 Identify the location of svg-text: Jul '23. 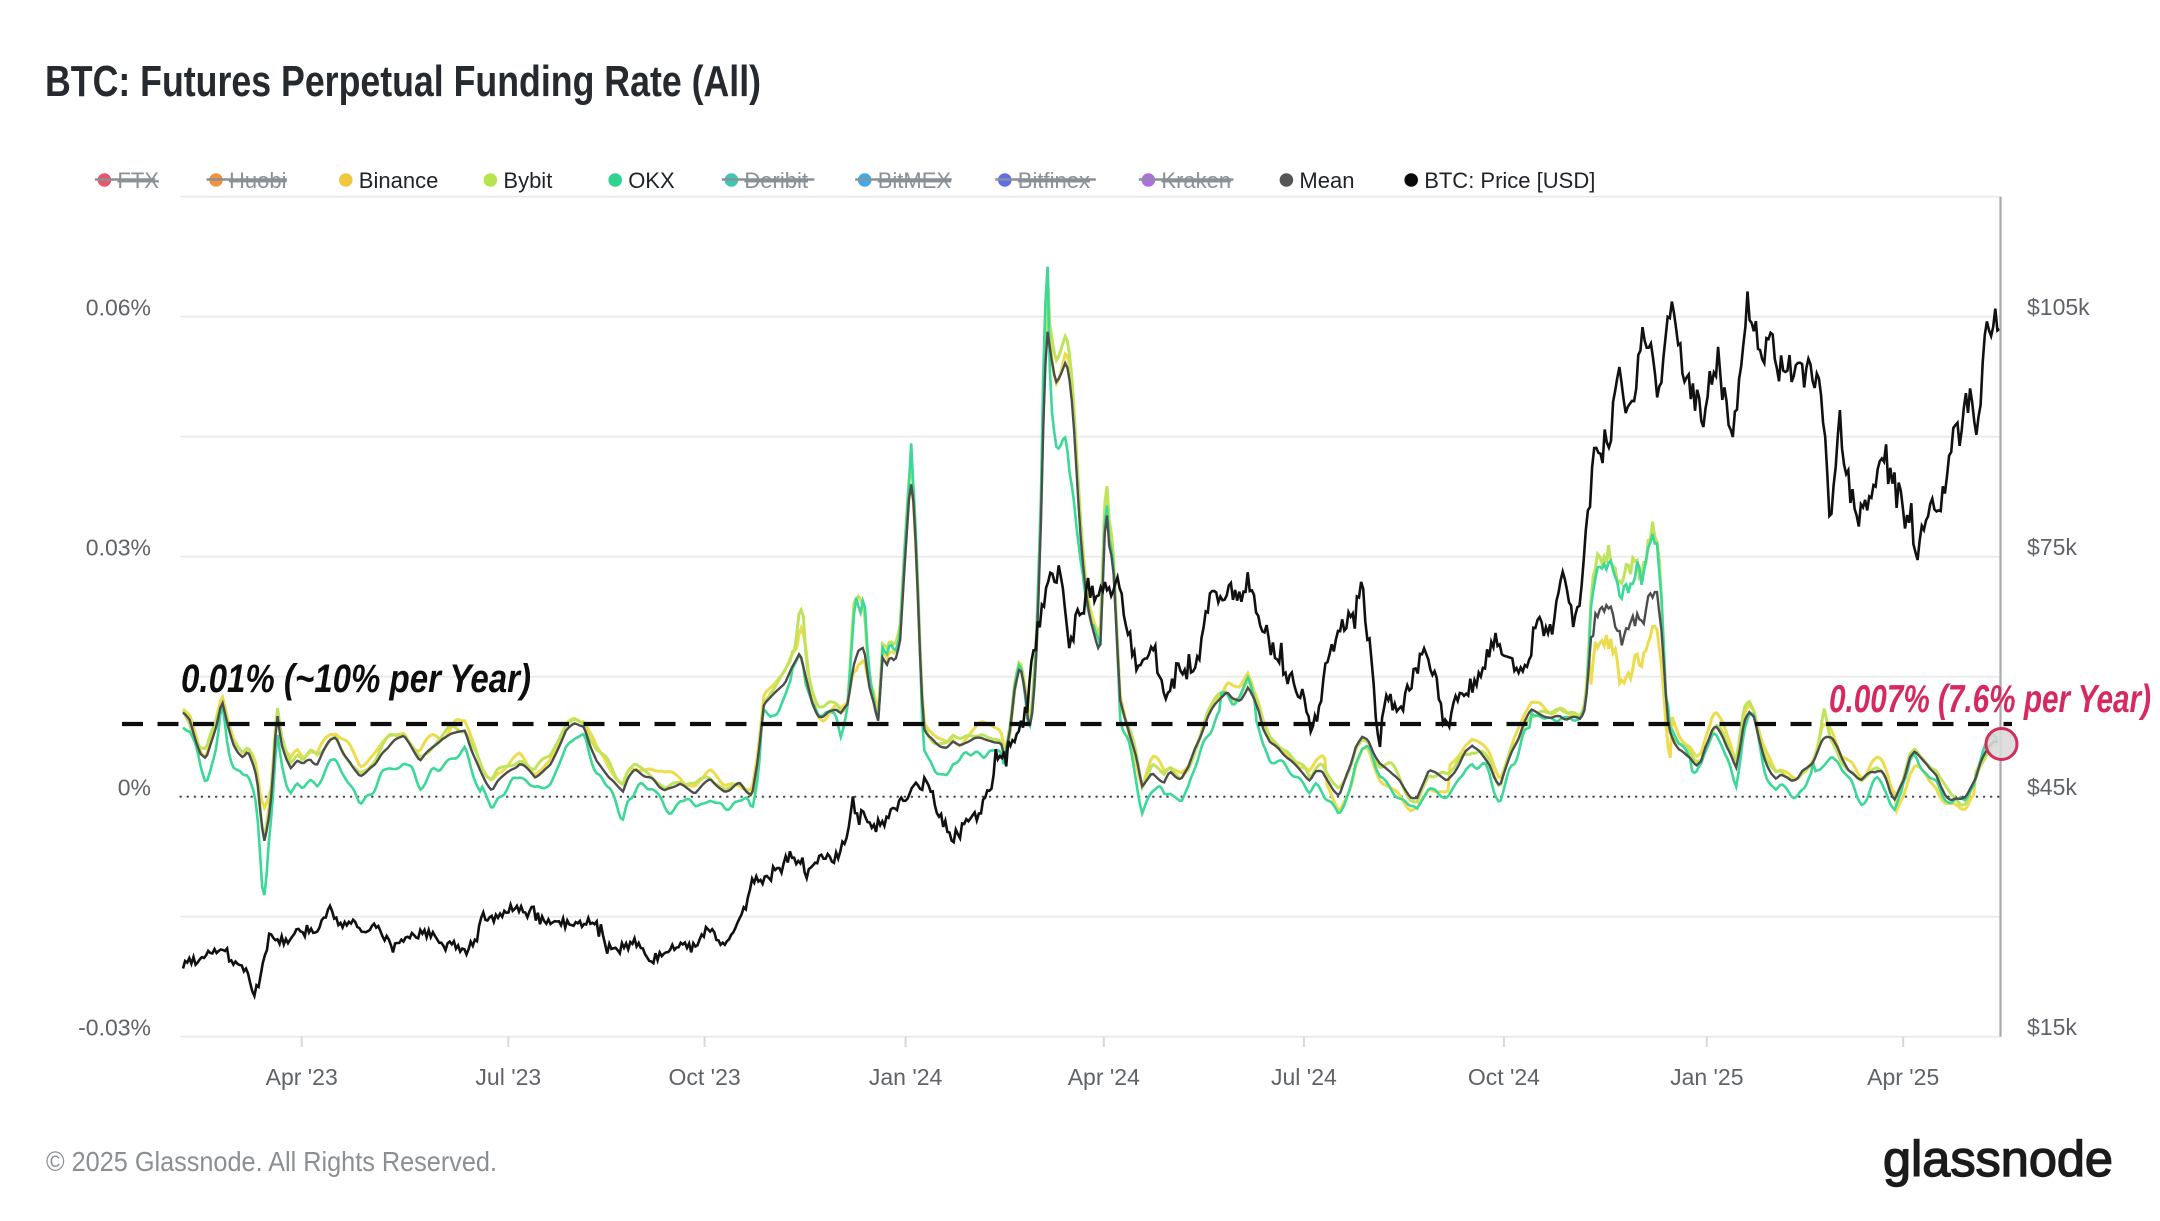
(508, 1077).